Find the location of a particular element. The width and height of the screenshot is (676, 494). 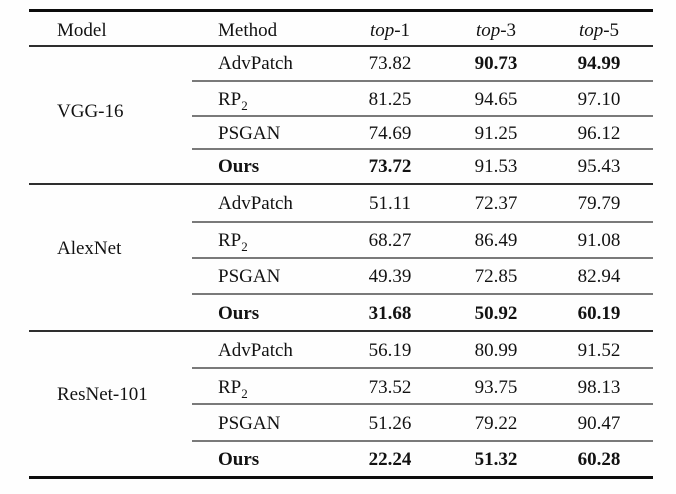

metric-cell-best: 31.68 is located at coordinates (390, 313).